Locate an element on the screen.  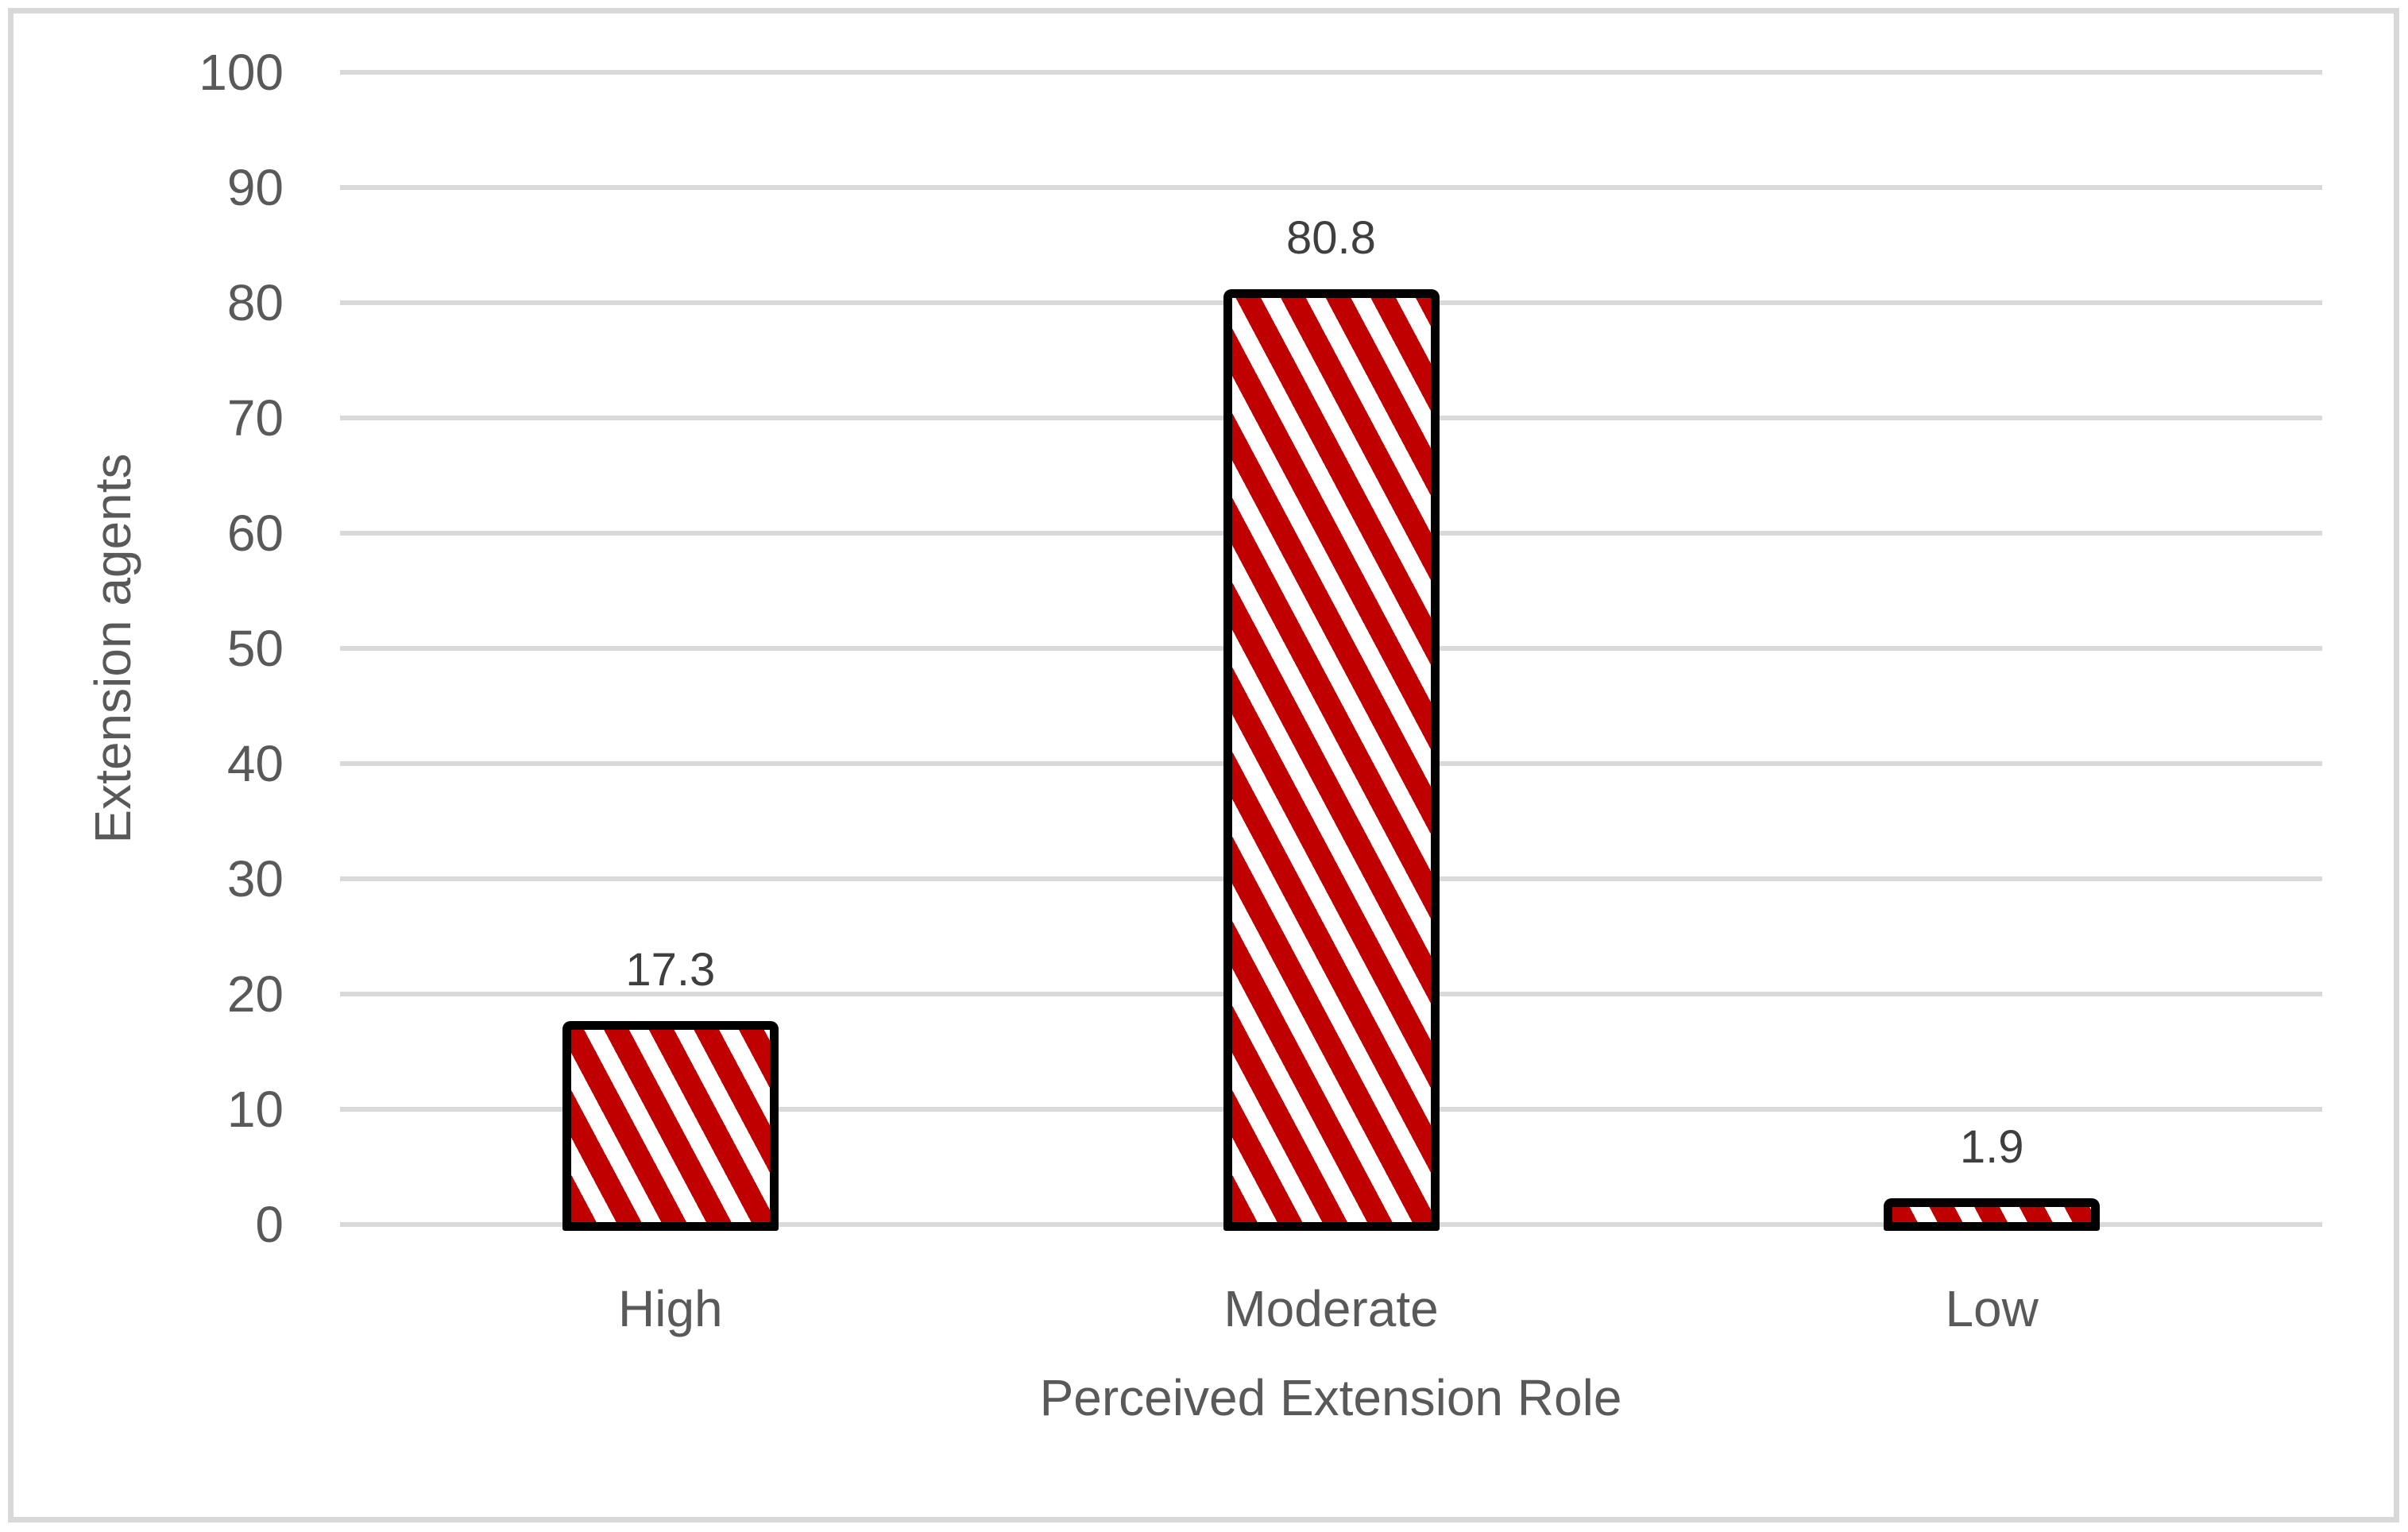
bar-value-label: 1.9 is located at coordinates (1992, 1147).